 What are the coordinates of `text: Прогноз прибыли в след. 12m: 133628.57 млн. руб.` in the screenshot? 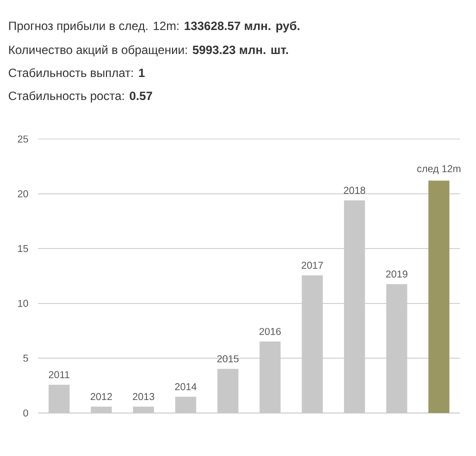 It's located at (154, 26).